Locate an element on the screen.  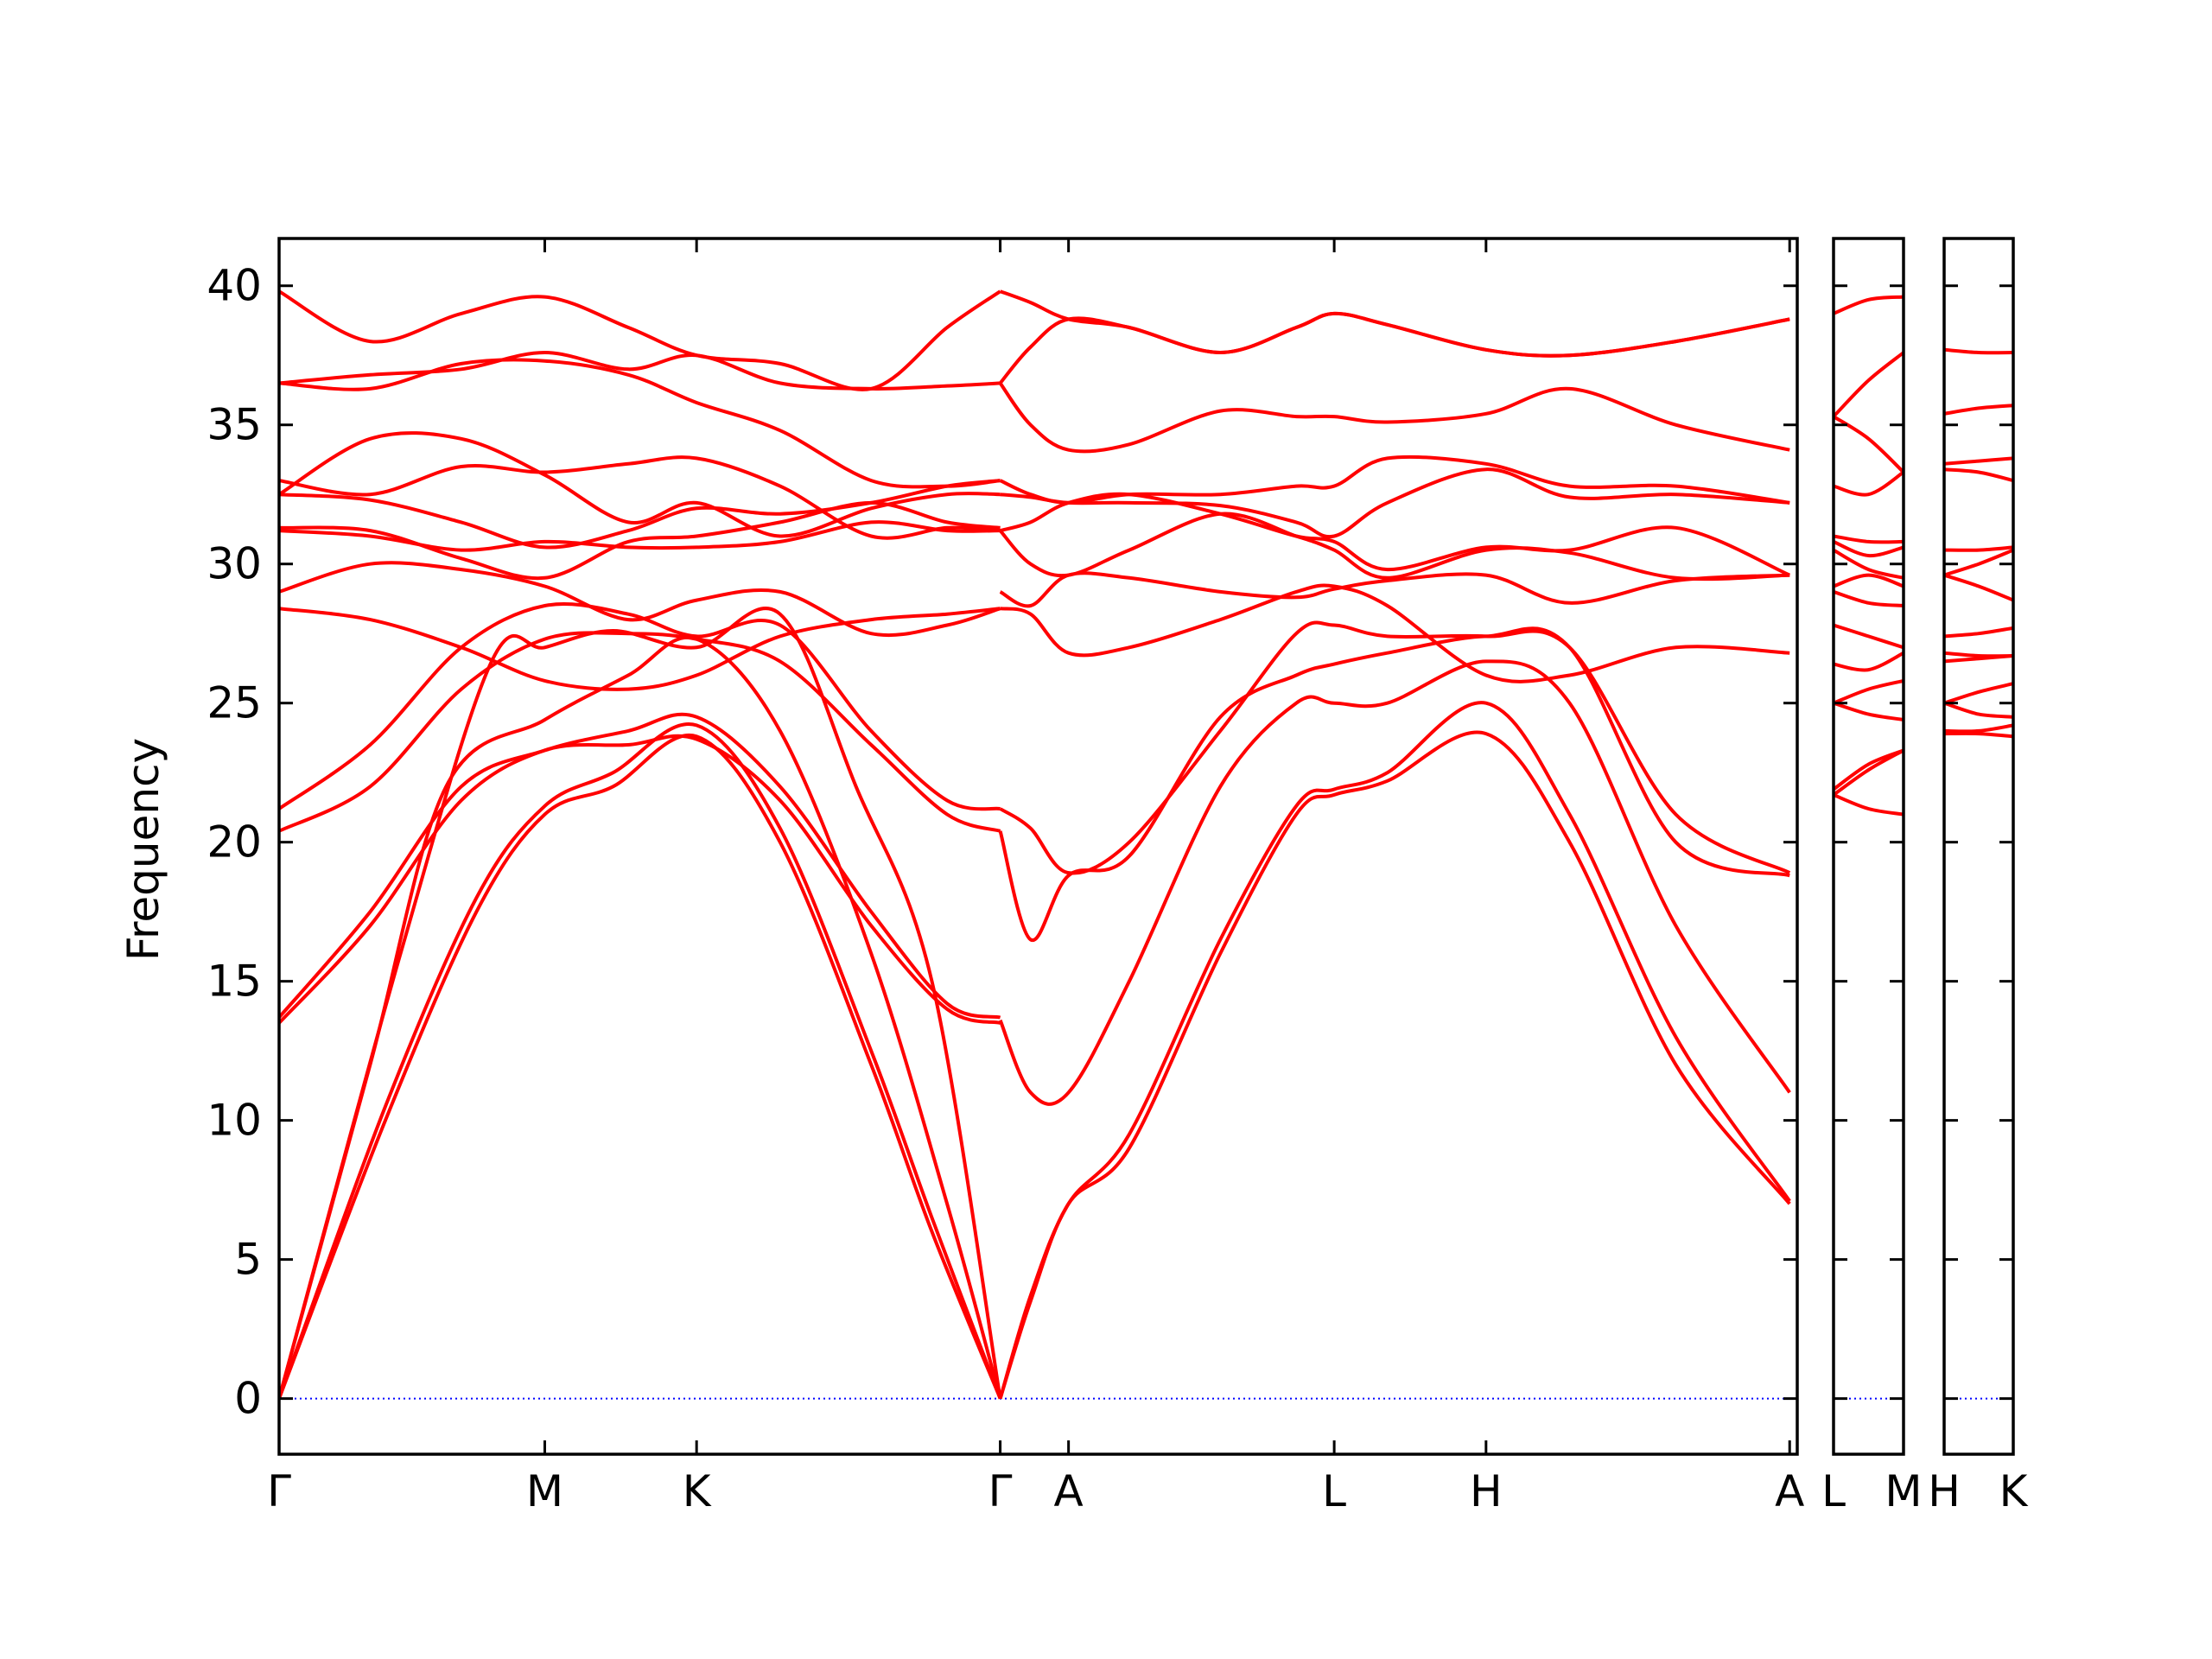
y-axis-label: Frequency is located at coordinates (143, 849).